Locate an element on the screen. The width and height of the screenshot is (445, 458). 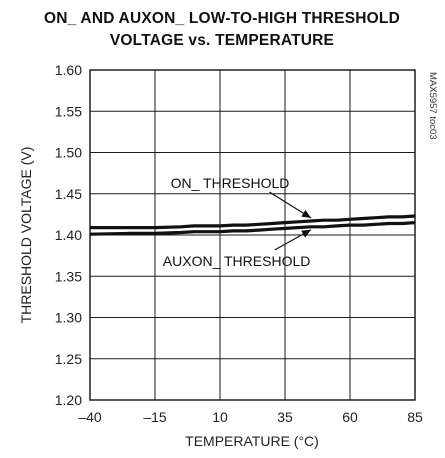
x-tick-label: 85 is located at coordinates (415, 417).